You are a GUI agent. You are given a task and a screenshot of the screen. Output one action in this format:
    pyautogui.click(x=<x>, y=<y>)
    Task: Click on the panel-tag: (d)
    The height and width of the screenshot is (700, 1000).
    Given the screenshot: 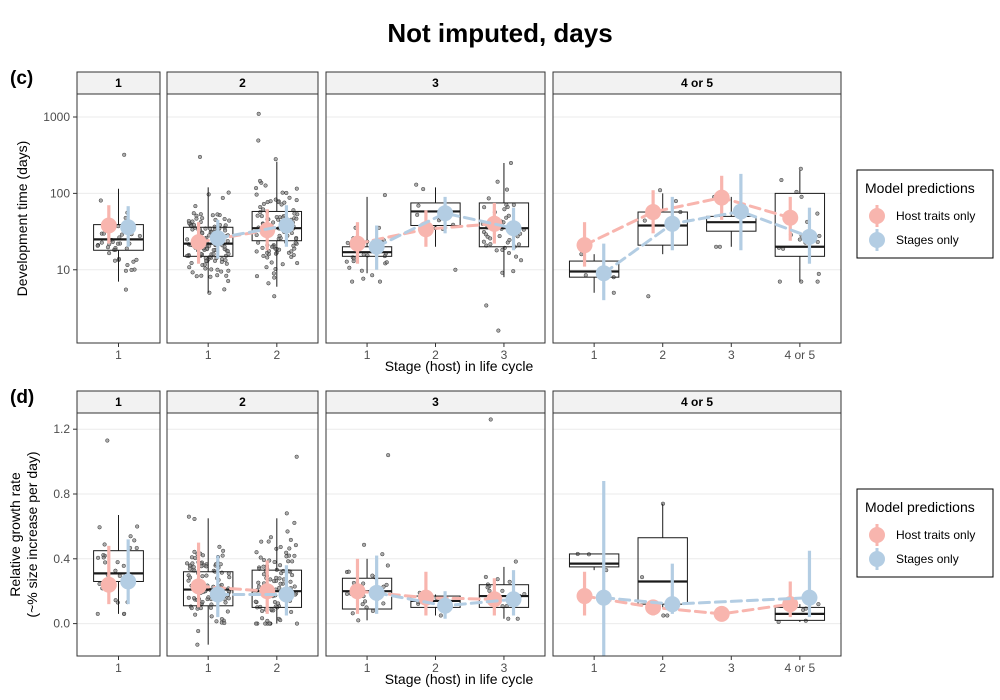 What is the action you would take?
    pyautogui.click(x=22, y=397)
    